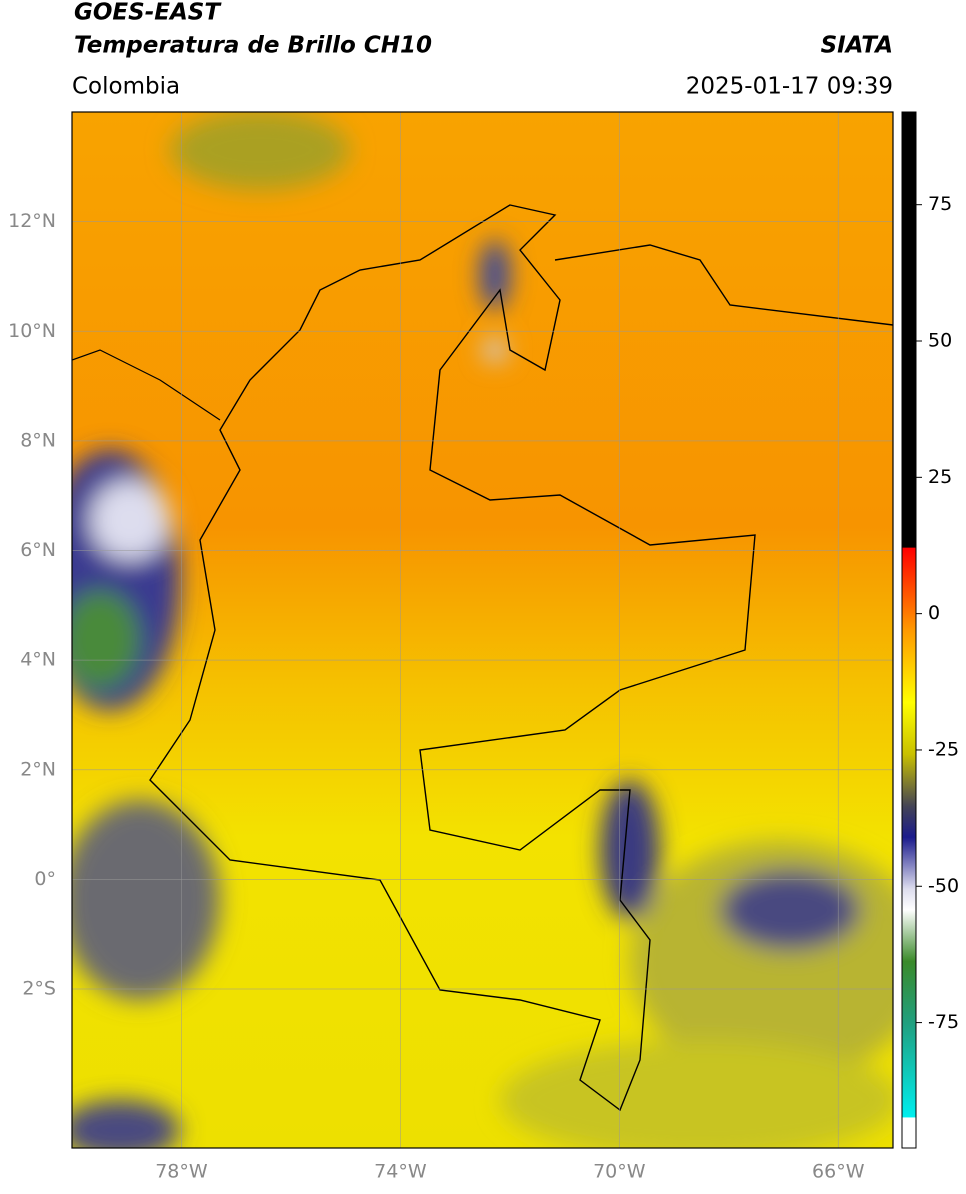 The image size is (966, 1194). What do you see at coordinates (38, 769) in the screenshot?
I see `lat-tick-label: 2°N` at bounding box center [38, 769].